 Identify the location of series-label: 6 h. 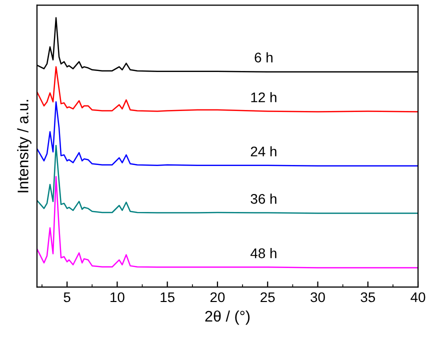
(263, 57).